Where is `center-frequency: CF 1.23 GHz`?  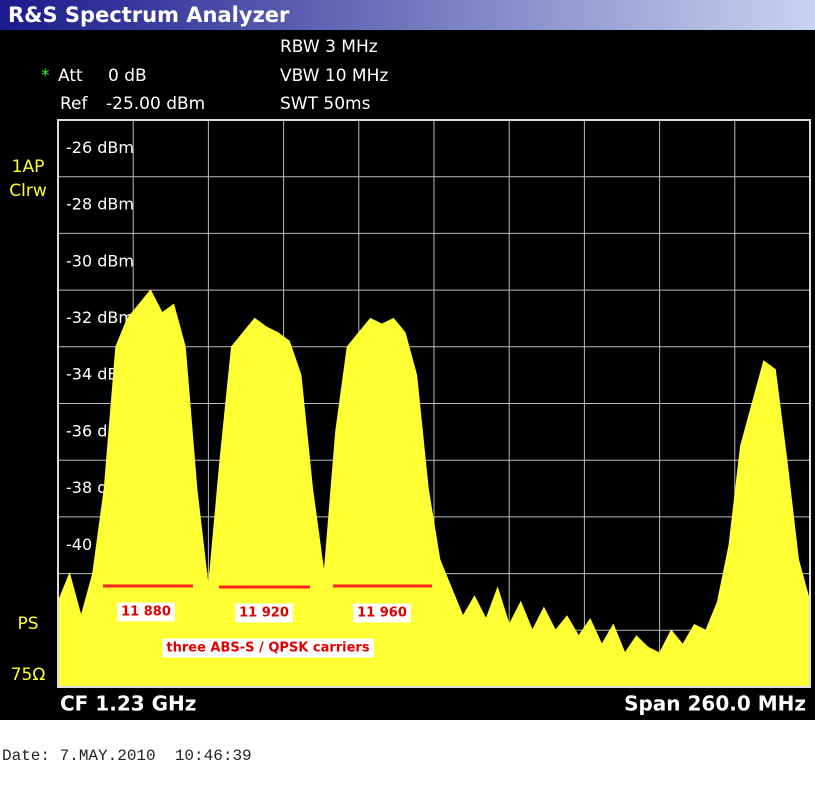
center-frequency: CF 1.23 GHz is located at coordinates (128, 704).